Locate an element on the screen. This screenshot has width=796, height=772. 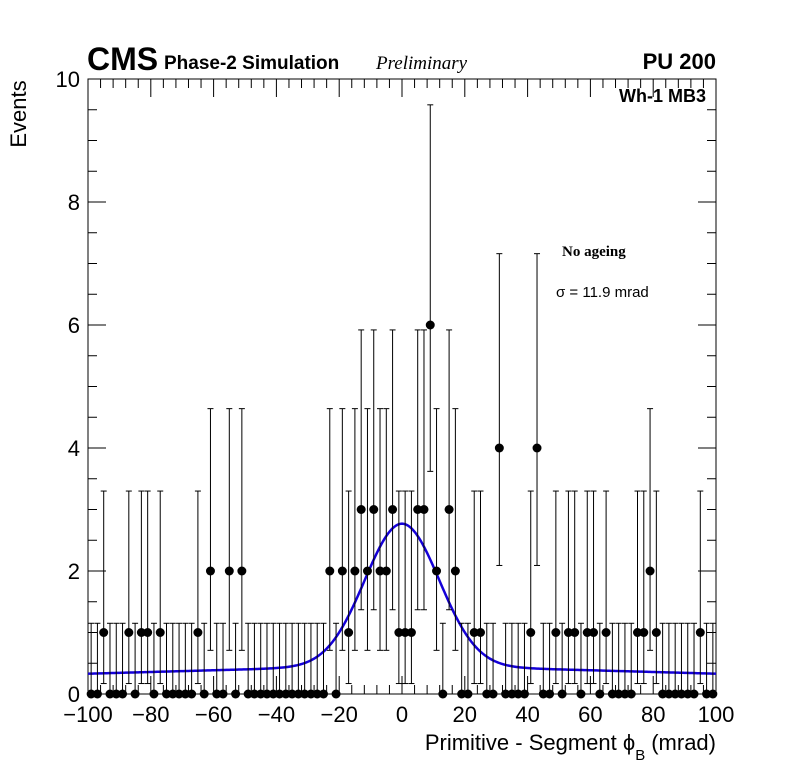
x-tick-label: 40 is located at coordinates (527, 714).